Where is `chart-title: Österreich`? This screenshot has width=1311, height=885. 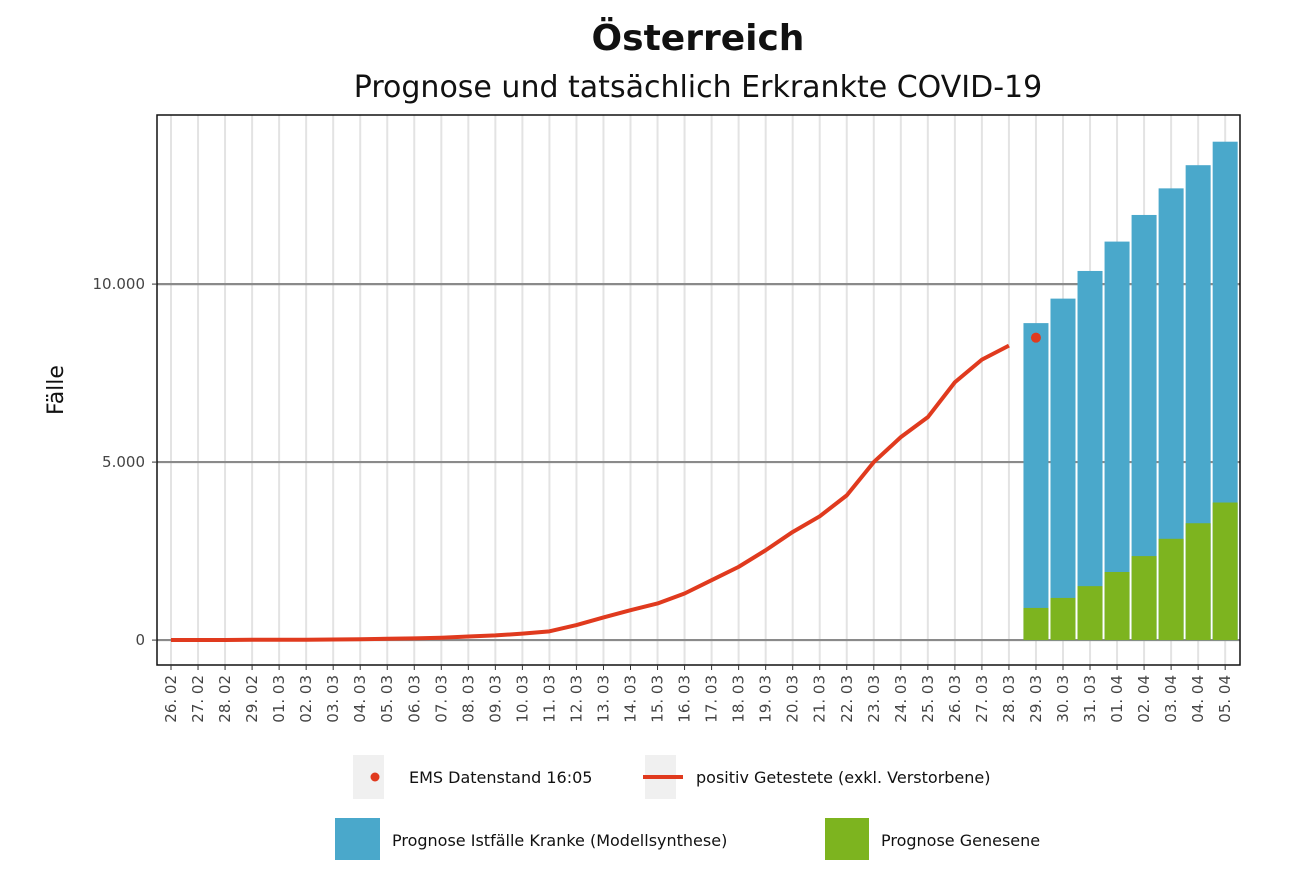 chart-title: Österreich is located at coordinates (698, 38).